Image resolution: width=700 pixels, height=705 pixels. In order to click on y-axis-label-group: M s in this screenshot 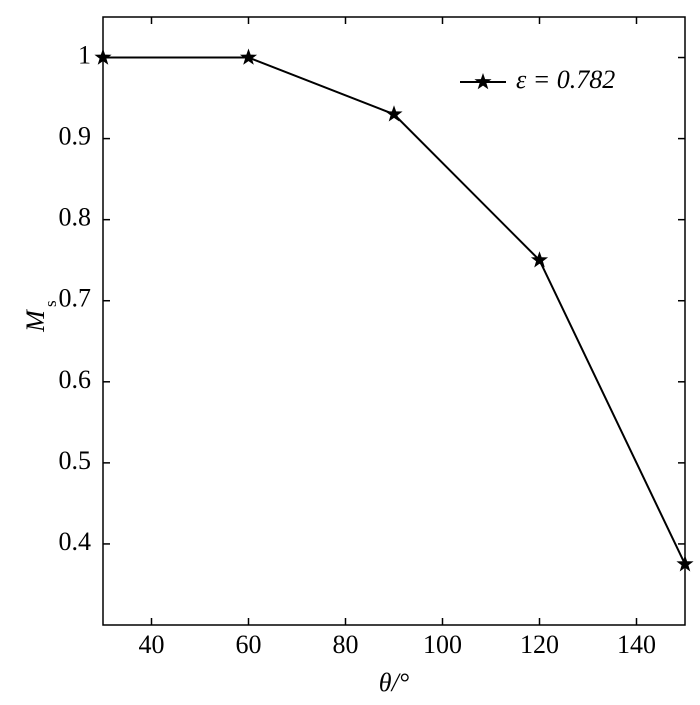, I will do `click(40, 316)`.